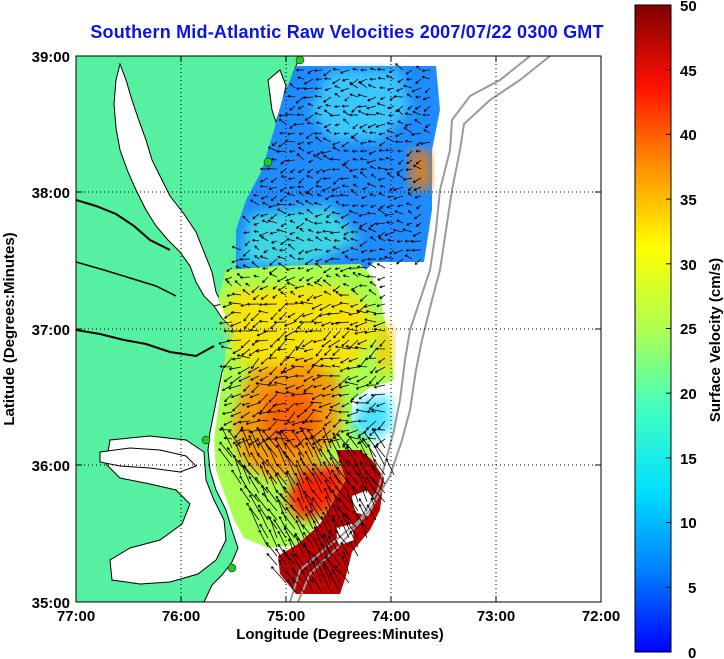  What do you see at coordinates (688, 135) in the screenshot?
I see `colorbar-tick-label: 40` at bounding box center [688, 135].